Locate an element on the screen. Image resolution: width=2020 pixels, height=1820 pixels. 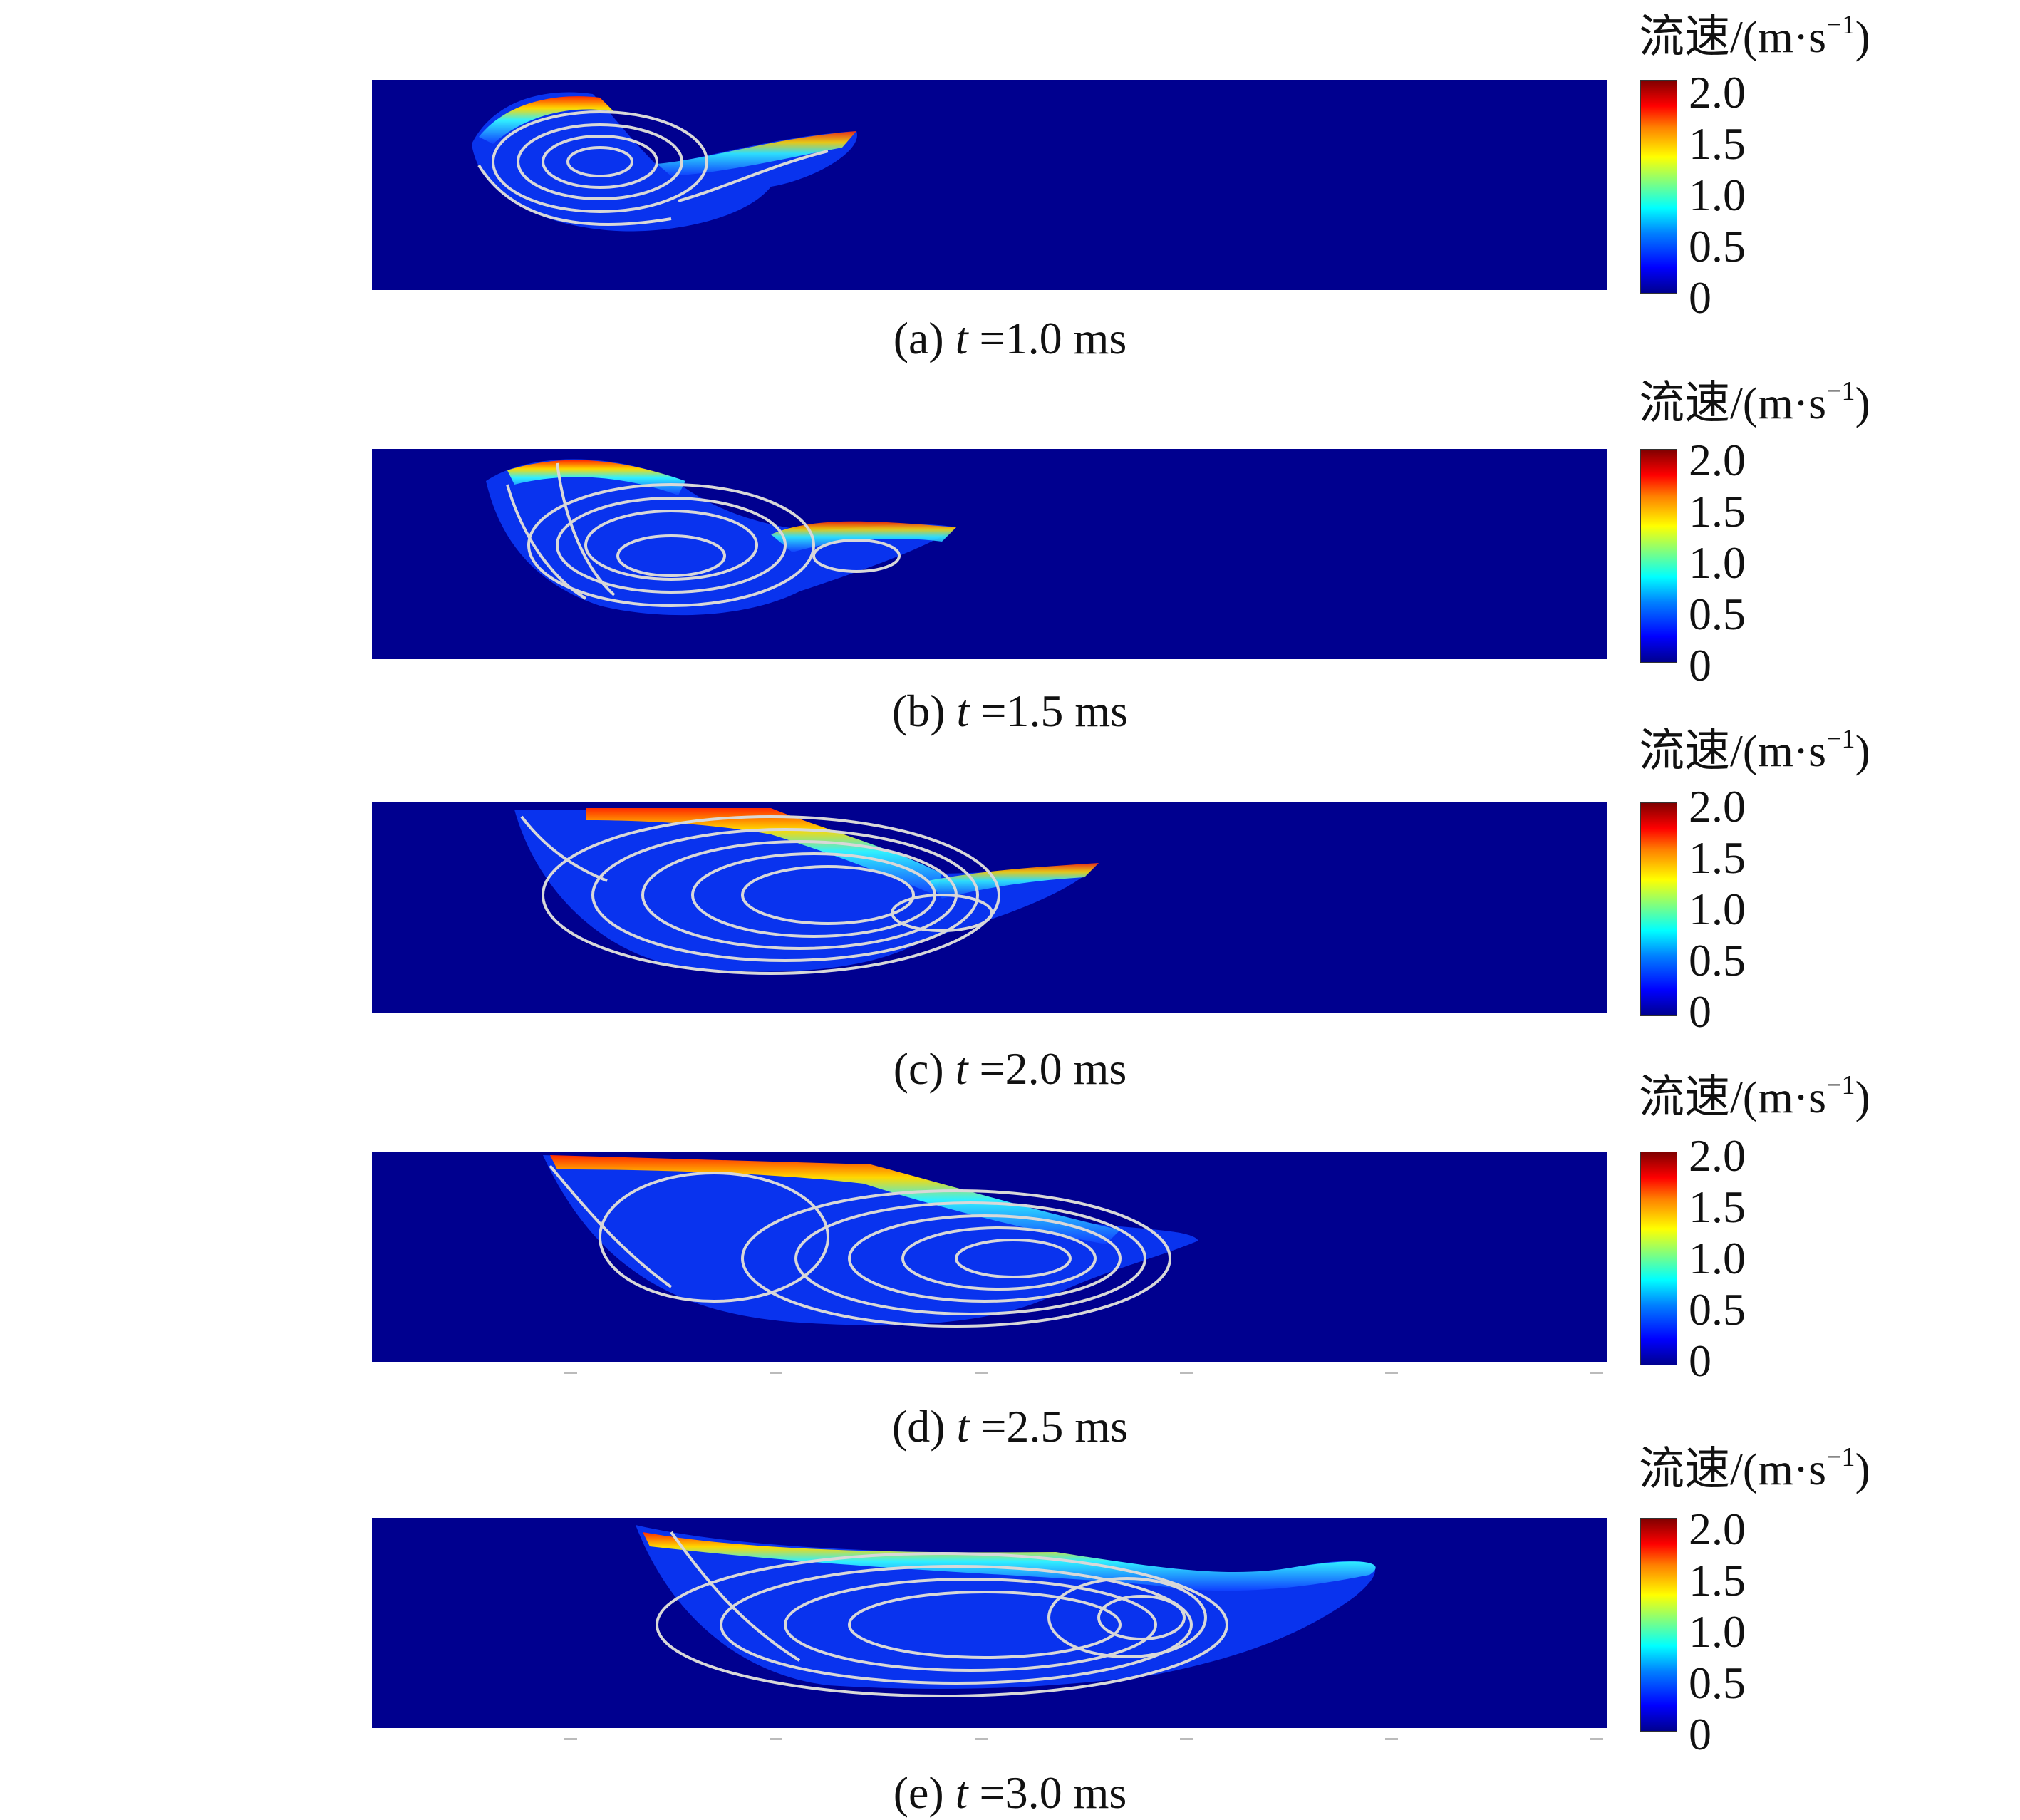
panel-caption: (c) t =2.0 ms is located at coordinates (1010, 1068).